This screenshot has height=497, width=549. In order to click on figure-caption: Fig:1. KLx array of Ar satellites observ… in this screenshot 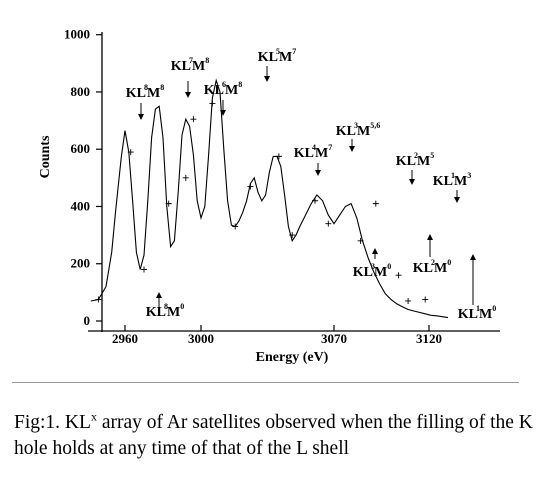, I will do `click(276, 436)`.